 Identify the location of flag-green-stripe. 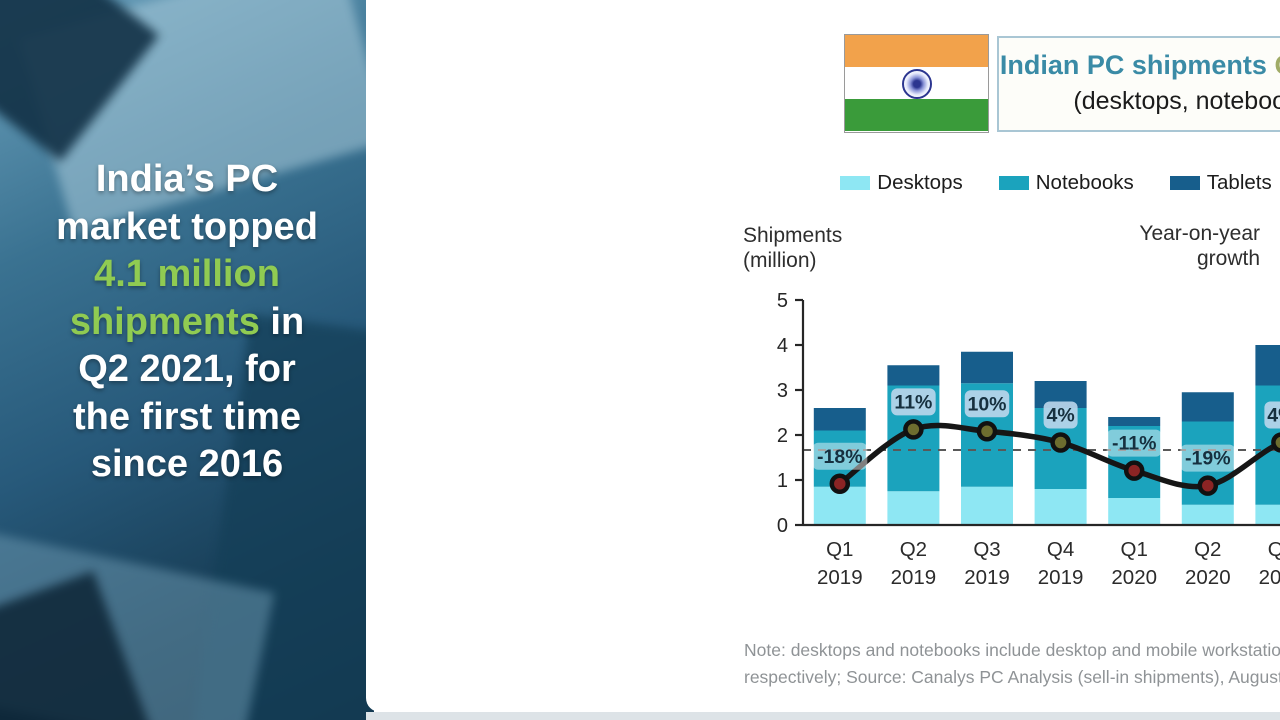
(916, 115).